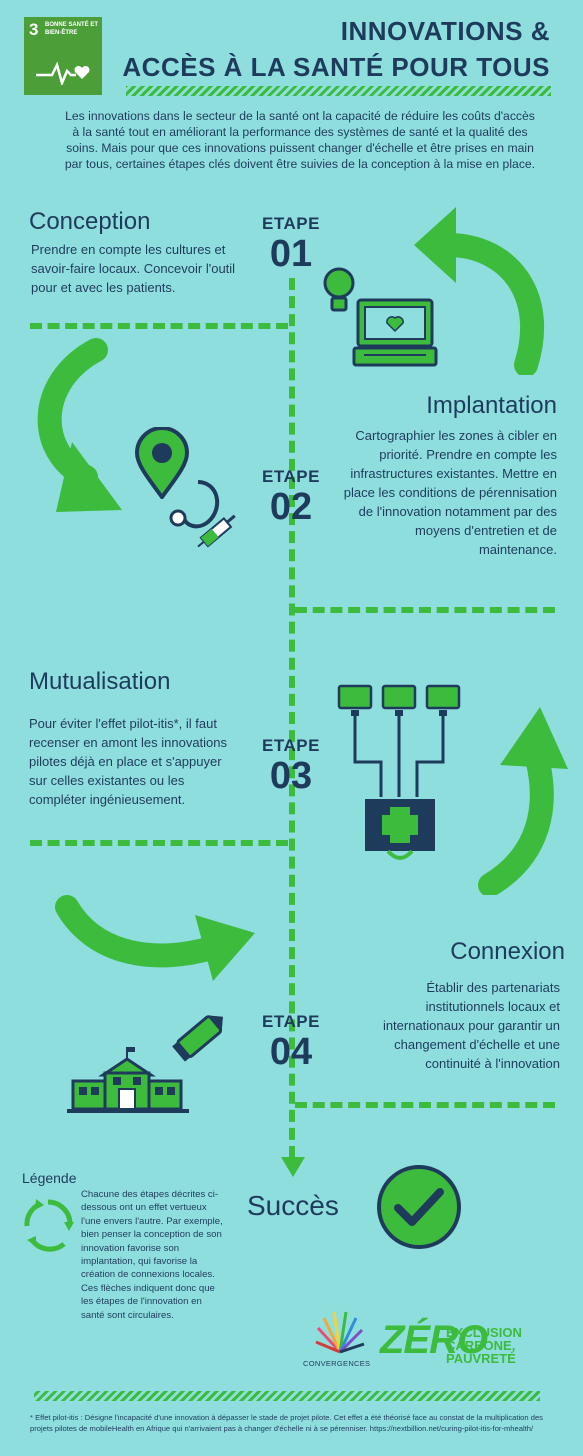  I want to click on step-1-heading: Conception, so click(90, 221).